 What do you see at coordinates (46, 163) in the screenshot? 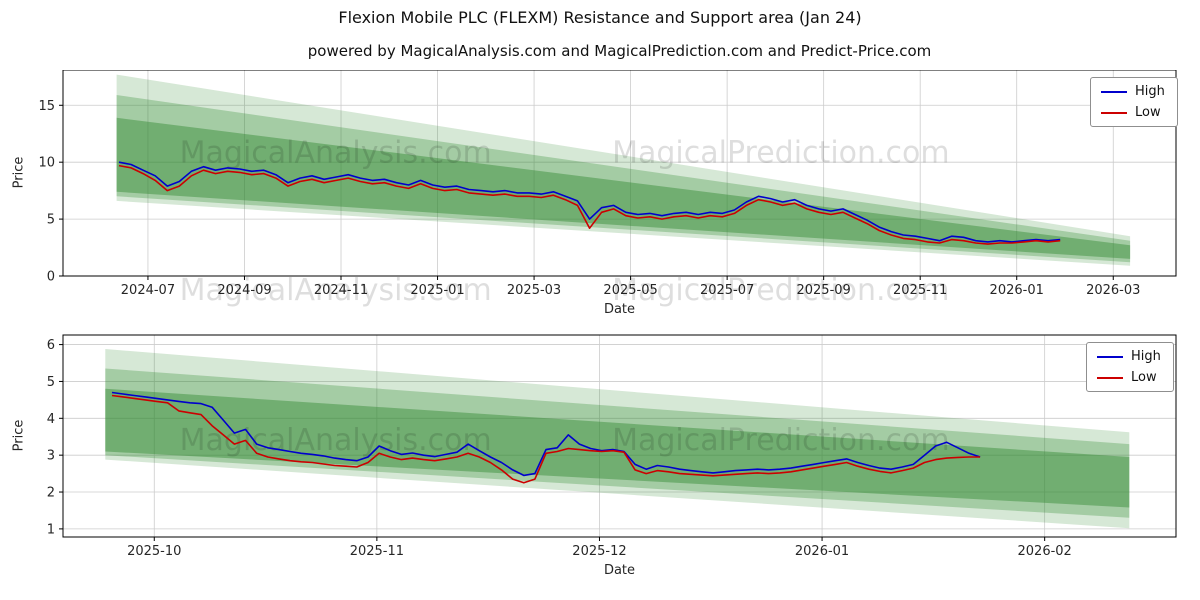
I see `svg-text: 10` at bounding box center [46, 163].